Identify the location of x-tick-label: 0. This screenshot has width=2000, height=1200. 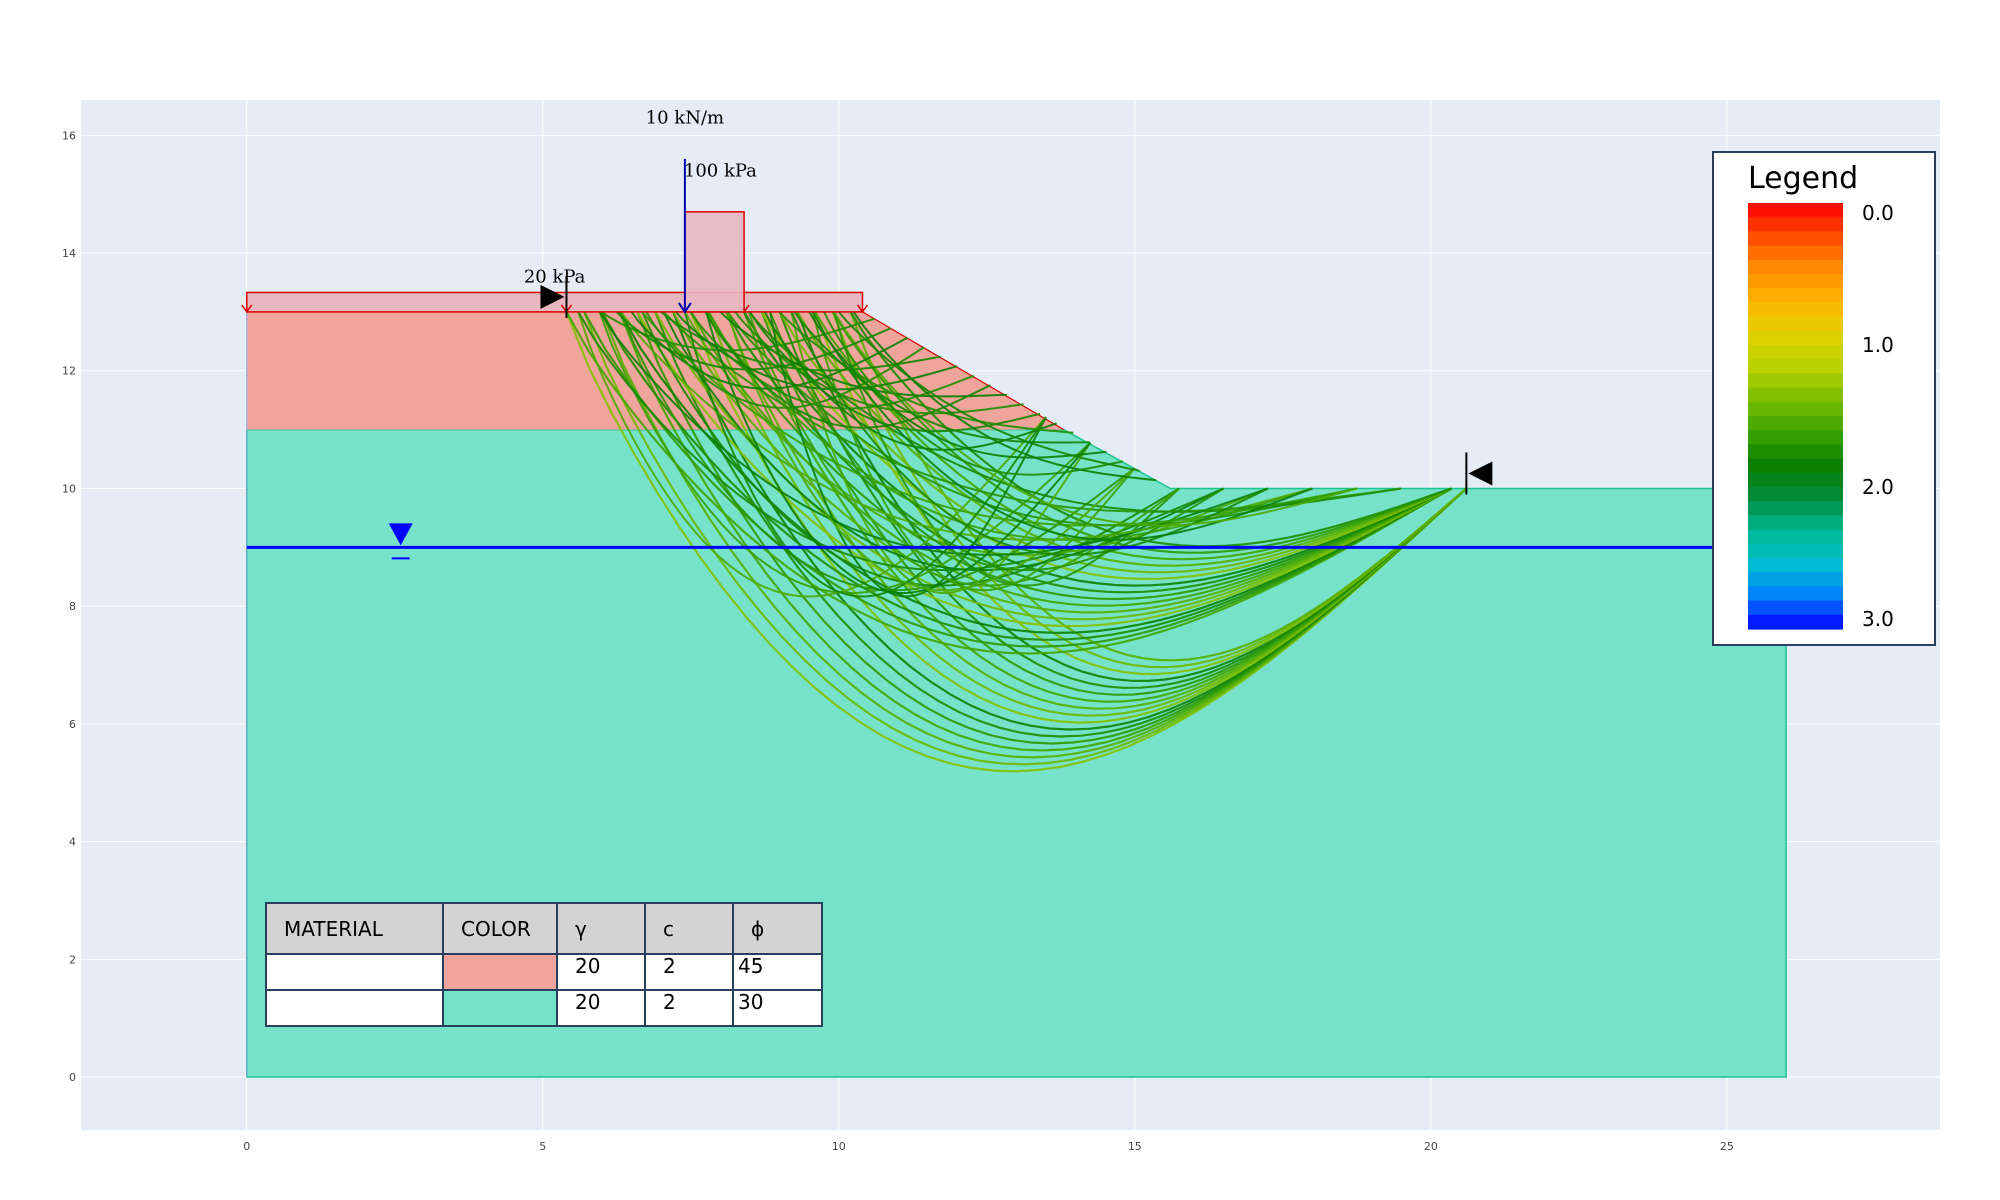
(246, 1146).